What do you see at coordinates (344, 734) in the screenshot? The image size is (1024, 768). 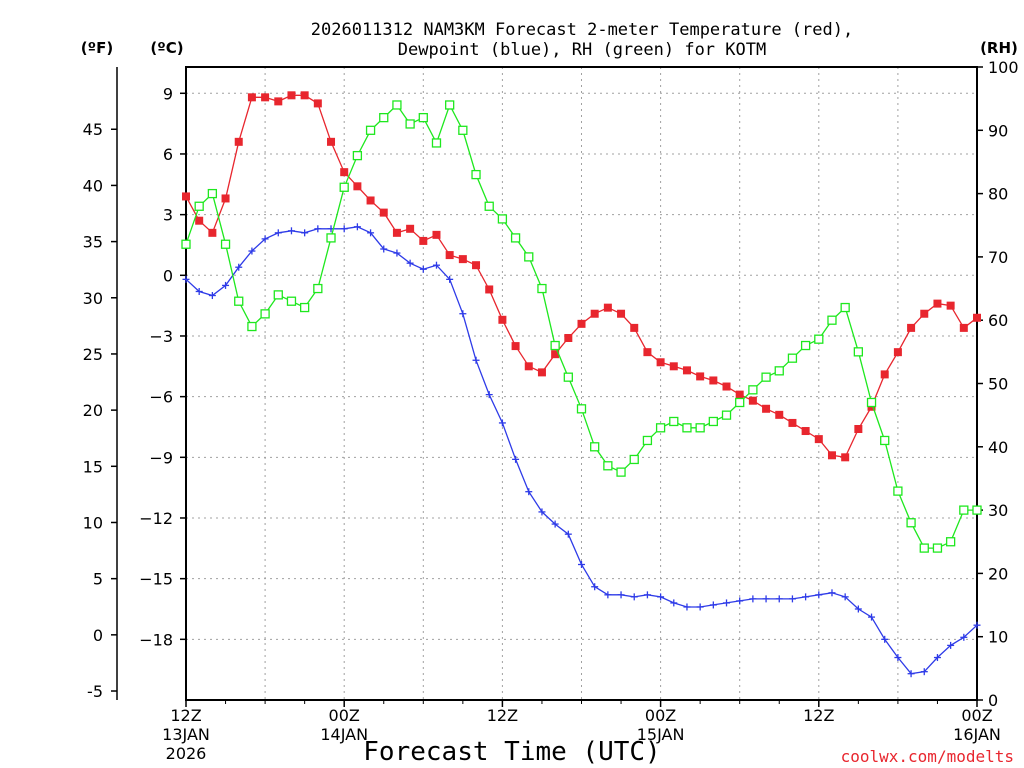 I see `x-tick-date: 14JAN` at bounding box center [344, 734].